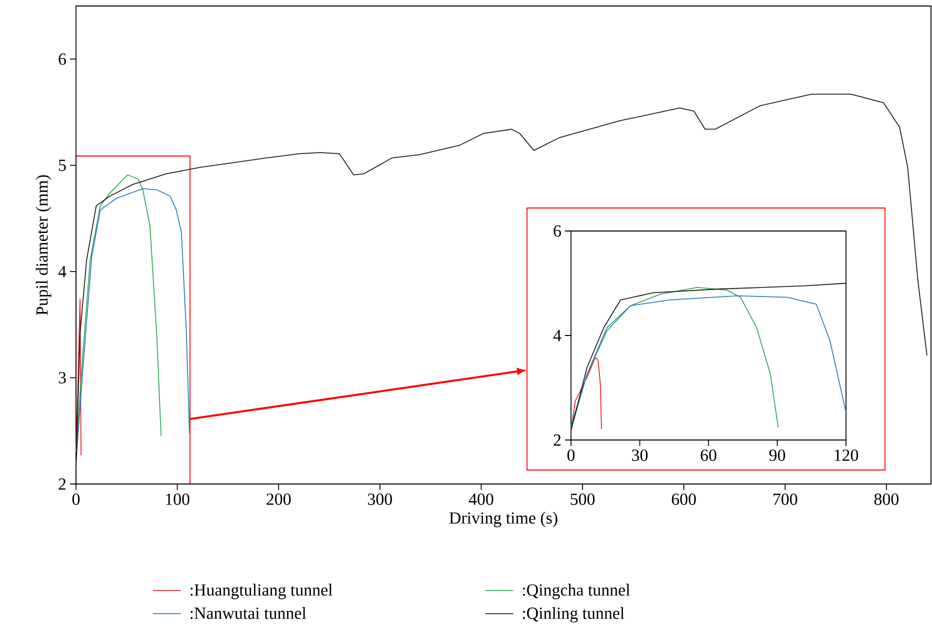  Describe the element at coordinates (640, 455) in the screenshot. I see `x-tick-label: 30` at that location.